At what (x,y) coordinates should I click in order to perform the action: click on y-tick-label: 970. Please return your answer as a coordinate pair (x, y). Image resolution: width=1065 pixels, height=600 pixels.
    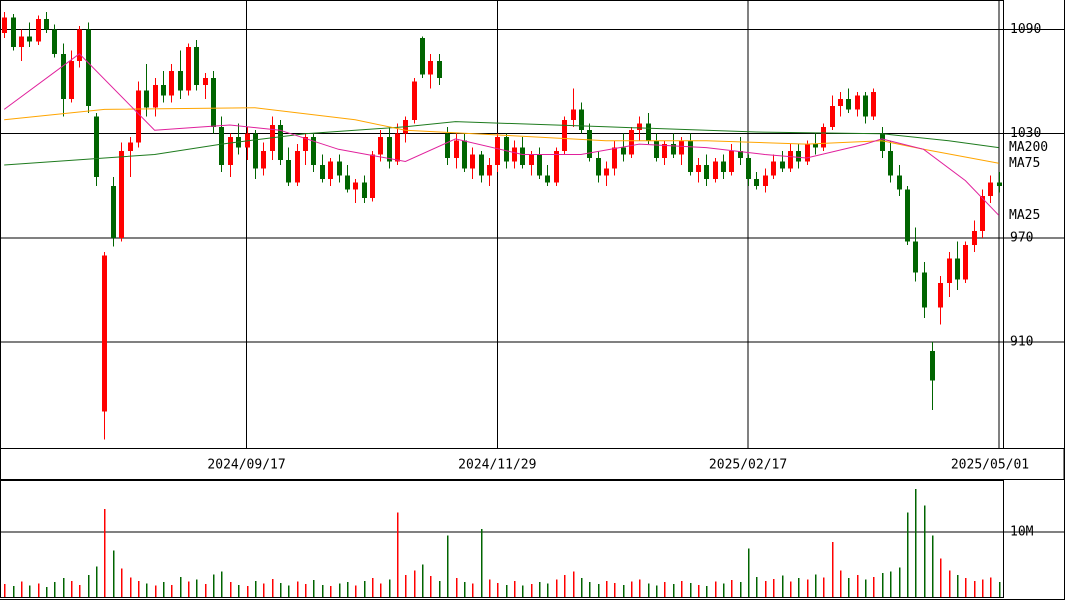
    Looking at the image, I should click on (1021, 237).